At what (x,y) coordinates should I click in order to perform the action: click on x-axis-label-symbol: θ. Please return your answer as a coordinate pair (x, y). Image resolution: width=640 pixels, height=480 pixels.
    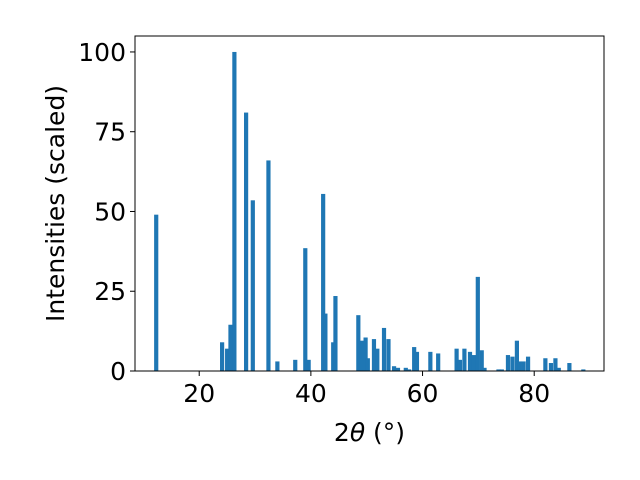
    Looking at the image, I should click on (357, 432).